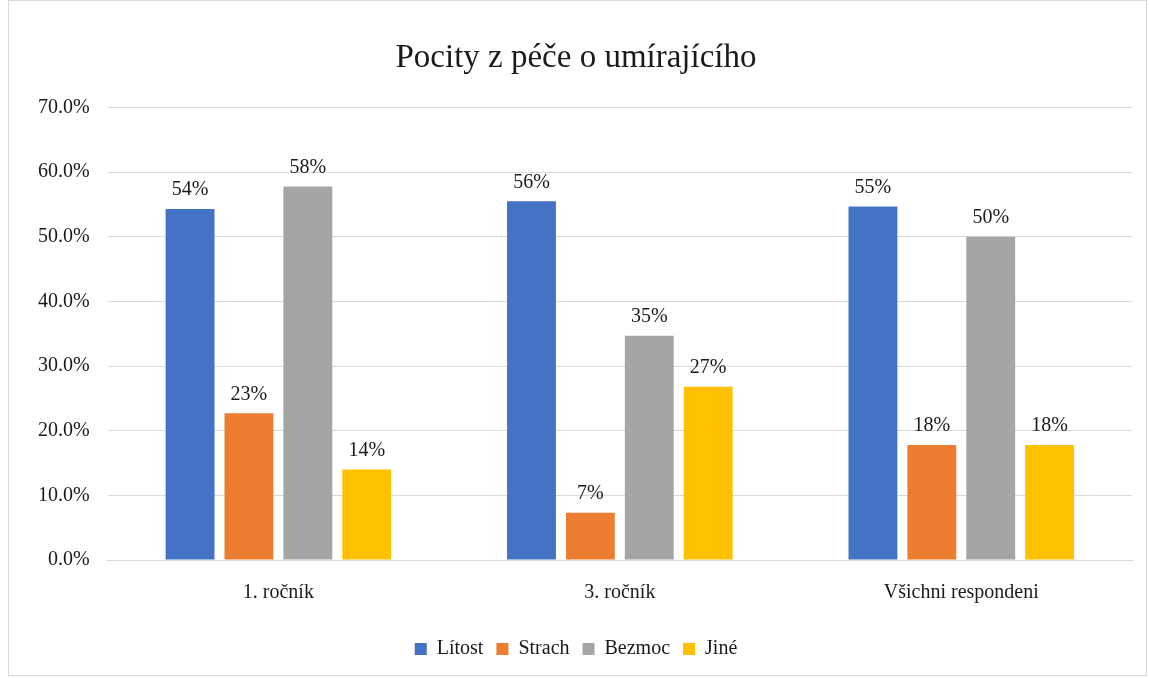 The image size is (1149, 678). I want to click on data-label: 56%, so click(531, 180).